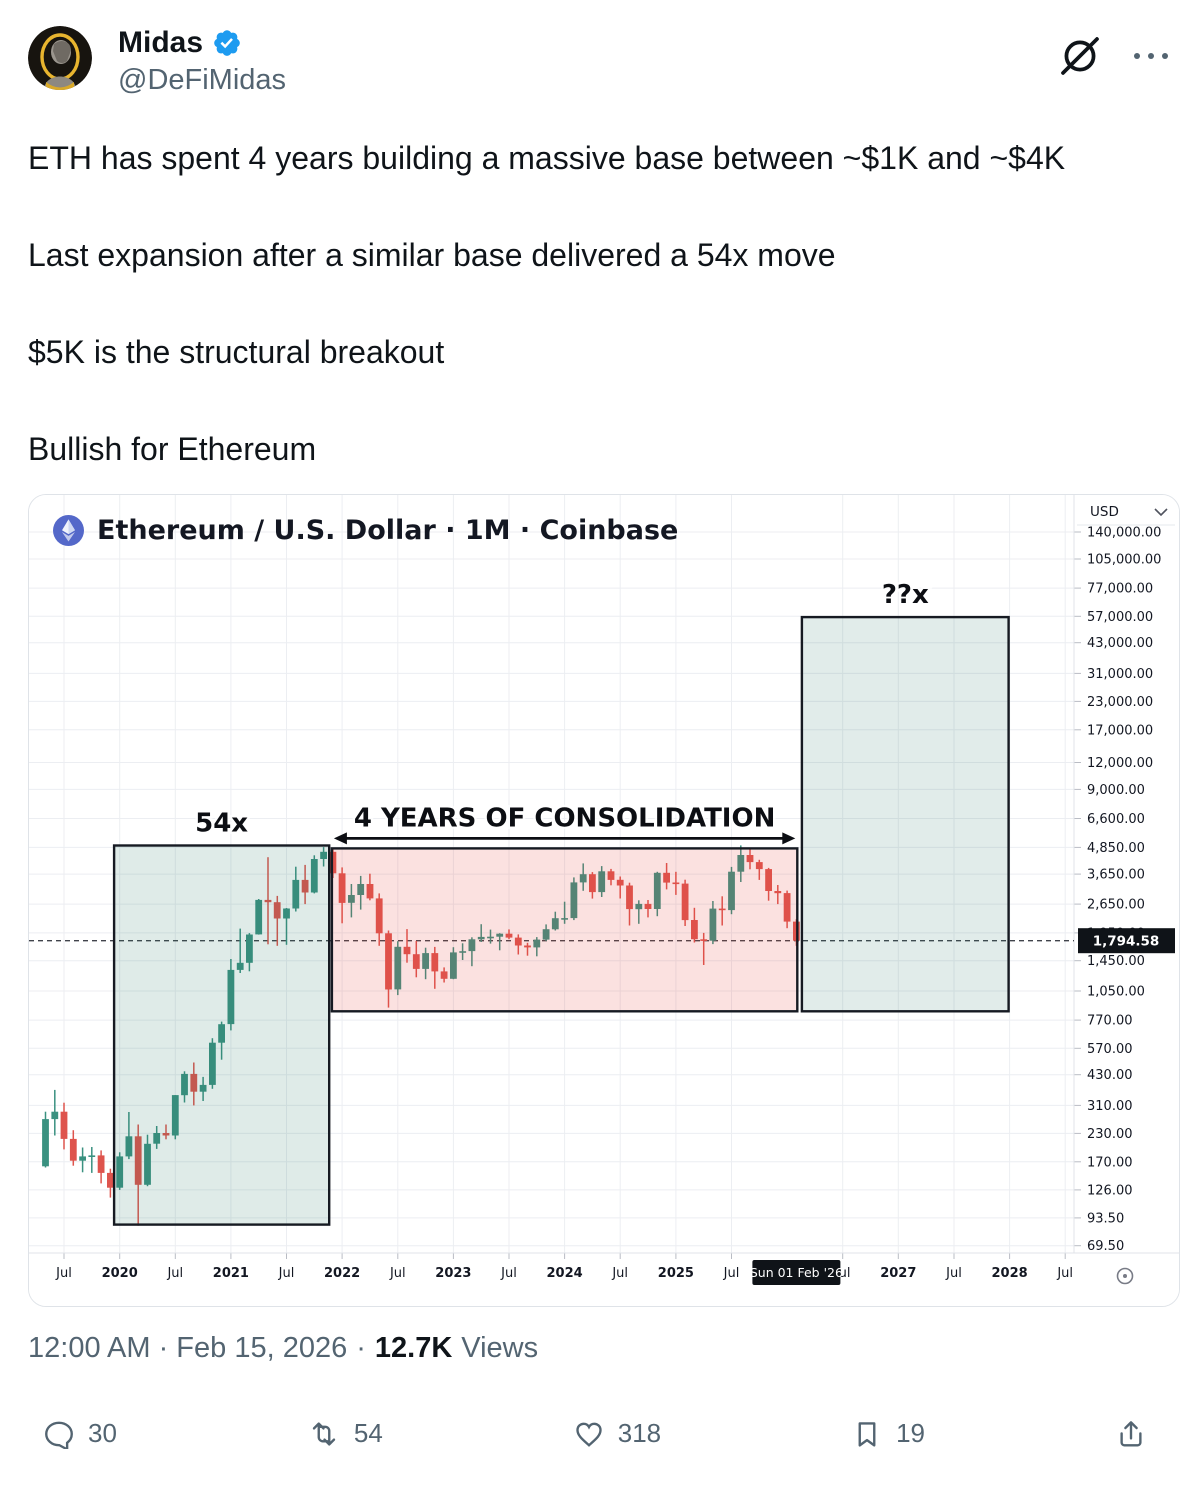 This screenshot has width=1200, height=1488. Describe the element at coordinates (888, 1433) in the screenshot. I see `bookmark-button: 19` at that location.